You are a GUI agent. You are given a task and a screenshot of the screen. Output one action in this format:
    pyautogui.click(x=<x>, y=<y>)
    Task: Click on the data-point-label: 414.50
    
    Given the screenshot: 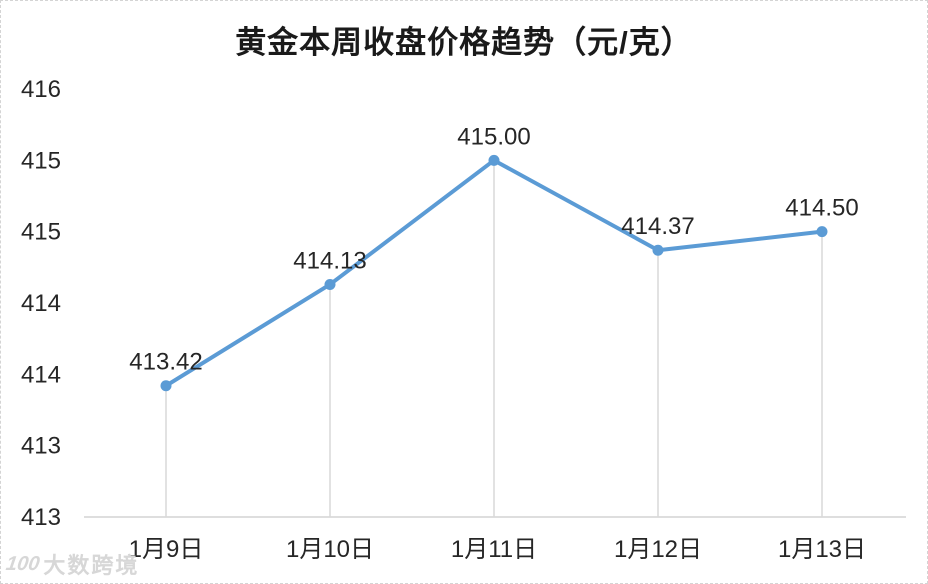 What is the action you would take?
    pyautogui.click(x=821, y=208)
    